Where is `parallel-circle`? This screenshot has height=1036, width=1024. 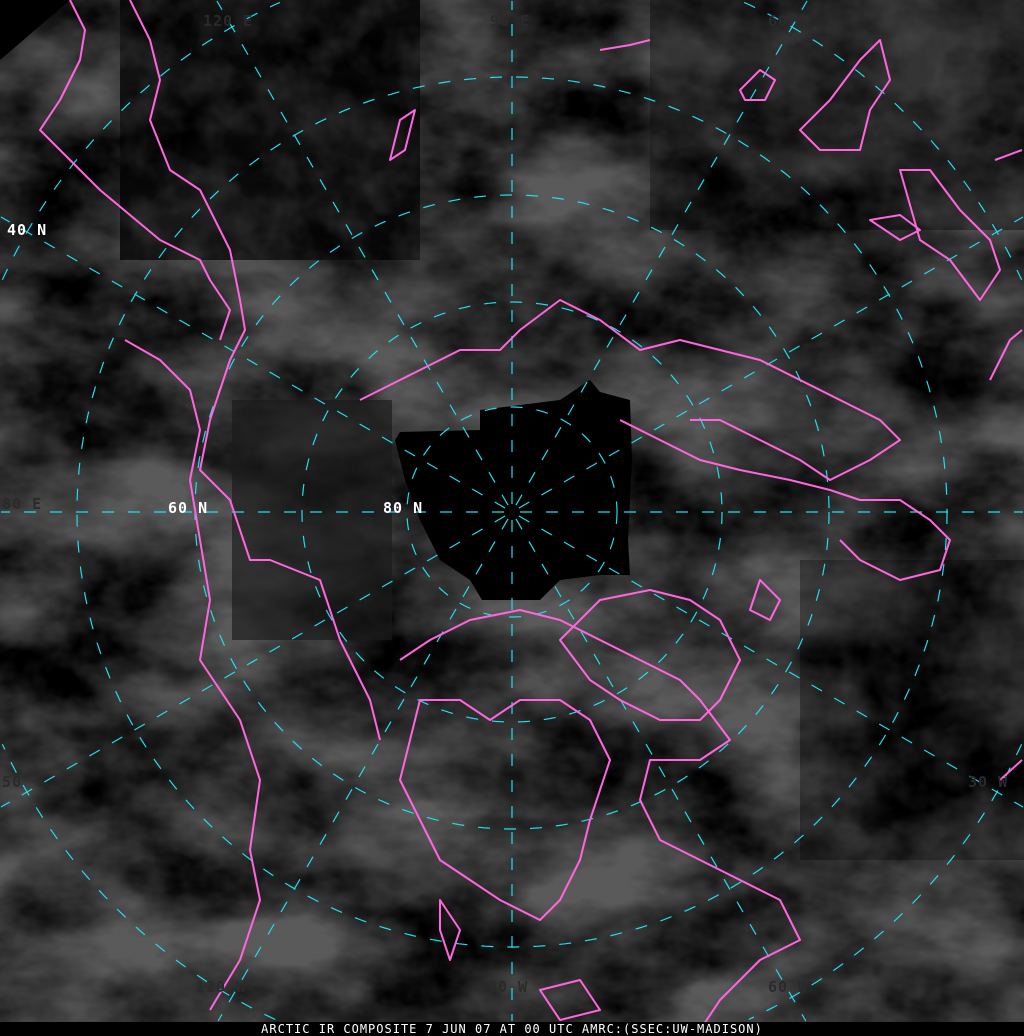
parallel-circle is located at coordinates (512, 512).